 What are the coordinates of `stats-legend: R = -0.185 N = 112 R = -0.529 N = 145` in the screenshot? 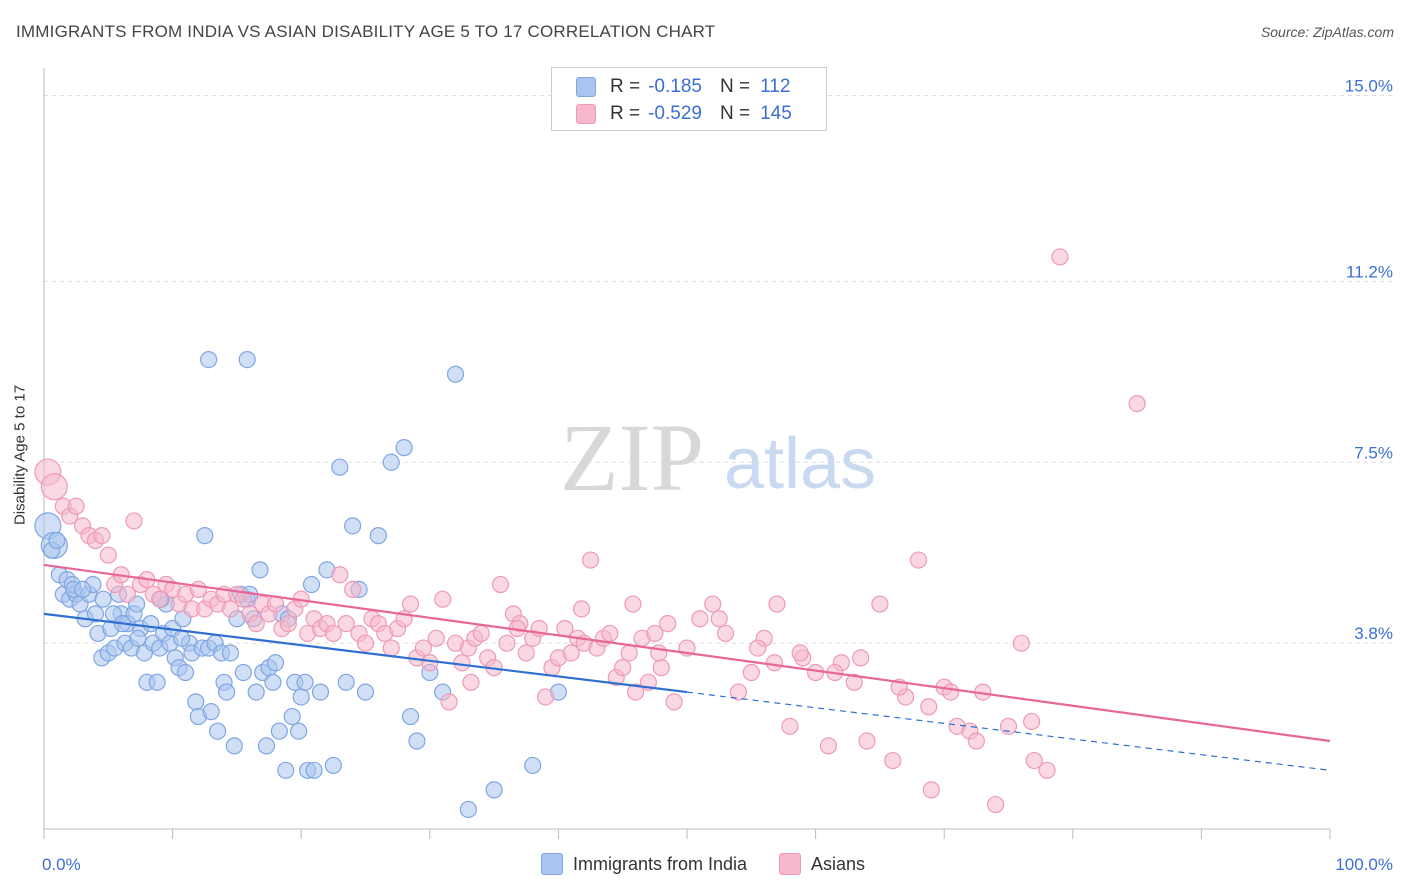 It's located at (689, 99).